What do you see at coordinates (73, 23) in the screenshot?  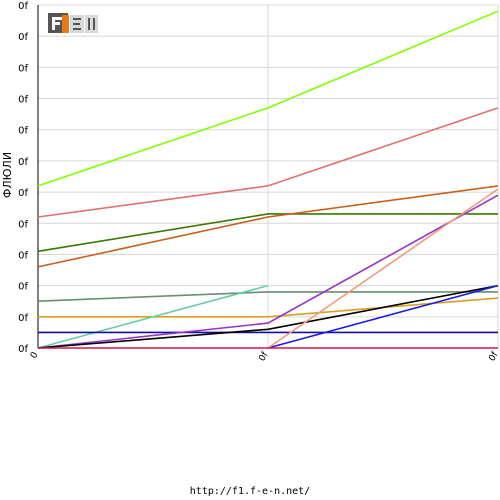 I see `f1en-logo` at bounding box center [73, 23].